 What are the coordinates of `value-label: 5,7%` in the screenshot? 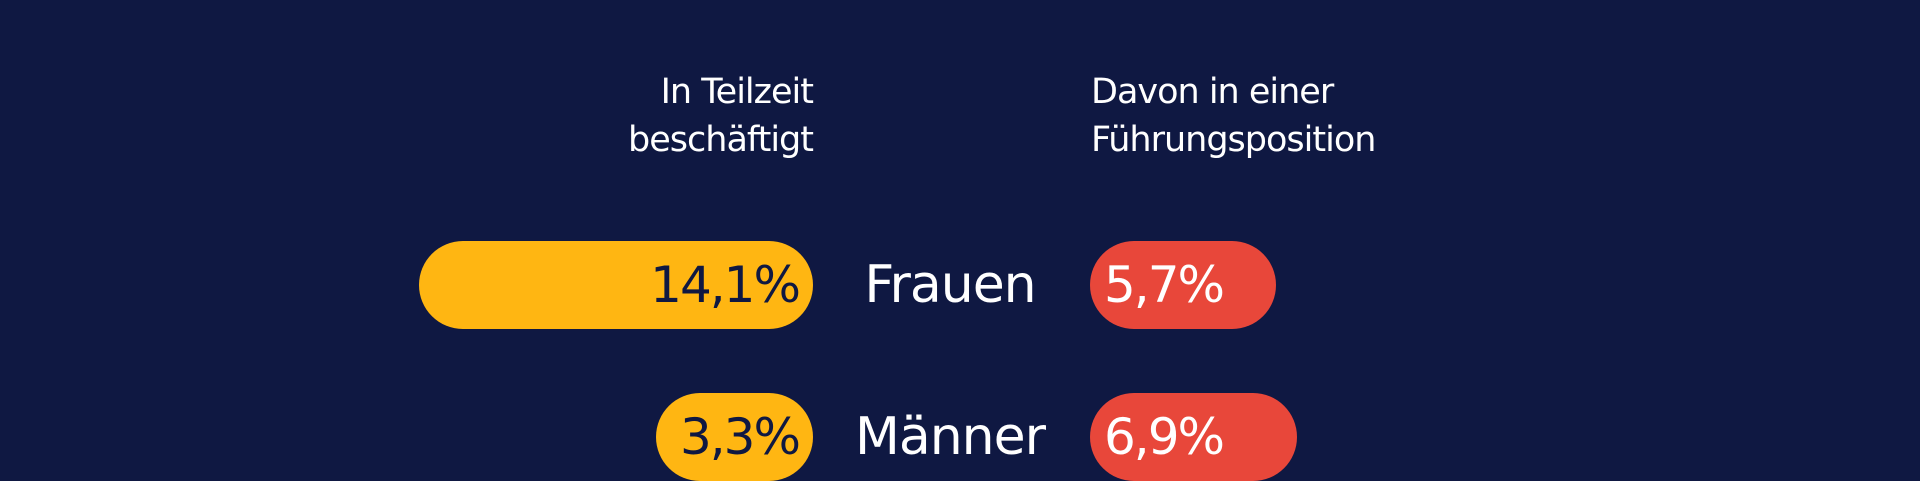 It's located at (1164, 285).